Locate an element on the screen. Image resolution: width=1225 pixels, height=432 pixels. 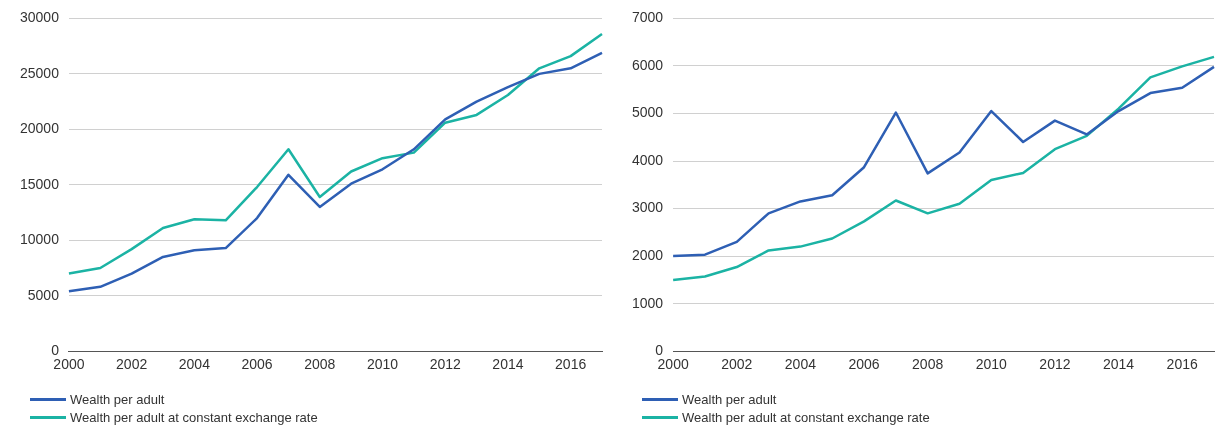
y-tick-label: 4000 is located at coordinates (647, 159).